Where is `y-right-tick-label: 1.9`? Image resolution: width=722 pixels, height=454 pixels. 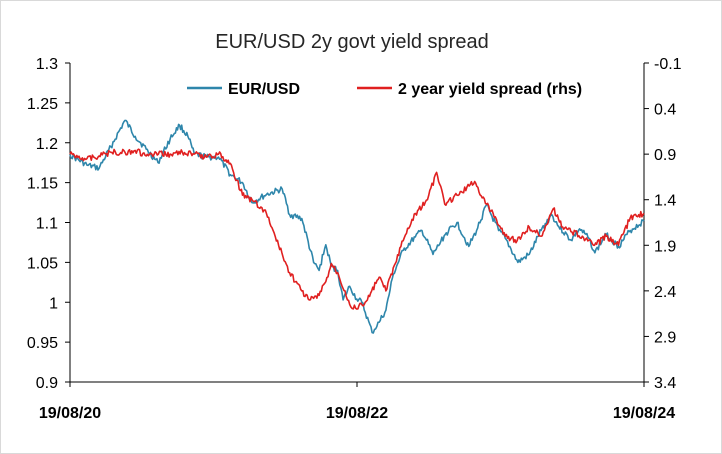
y-right-tick-label: 1.9 is located at coordinates (665, 246).